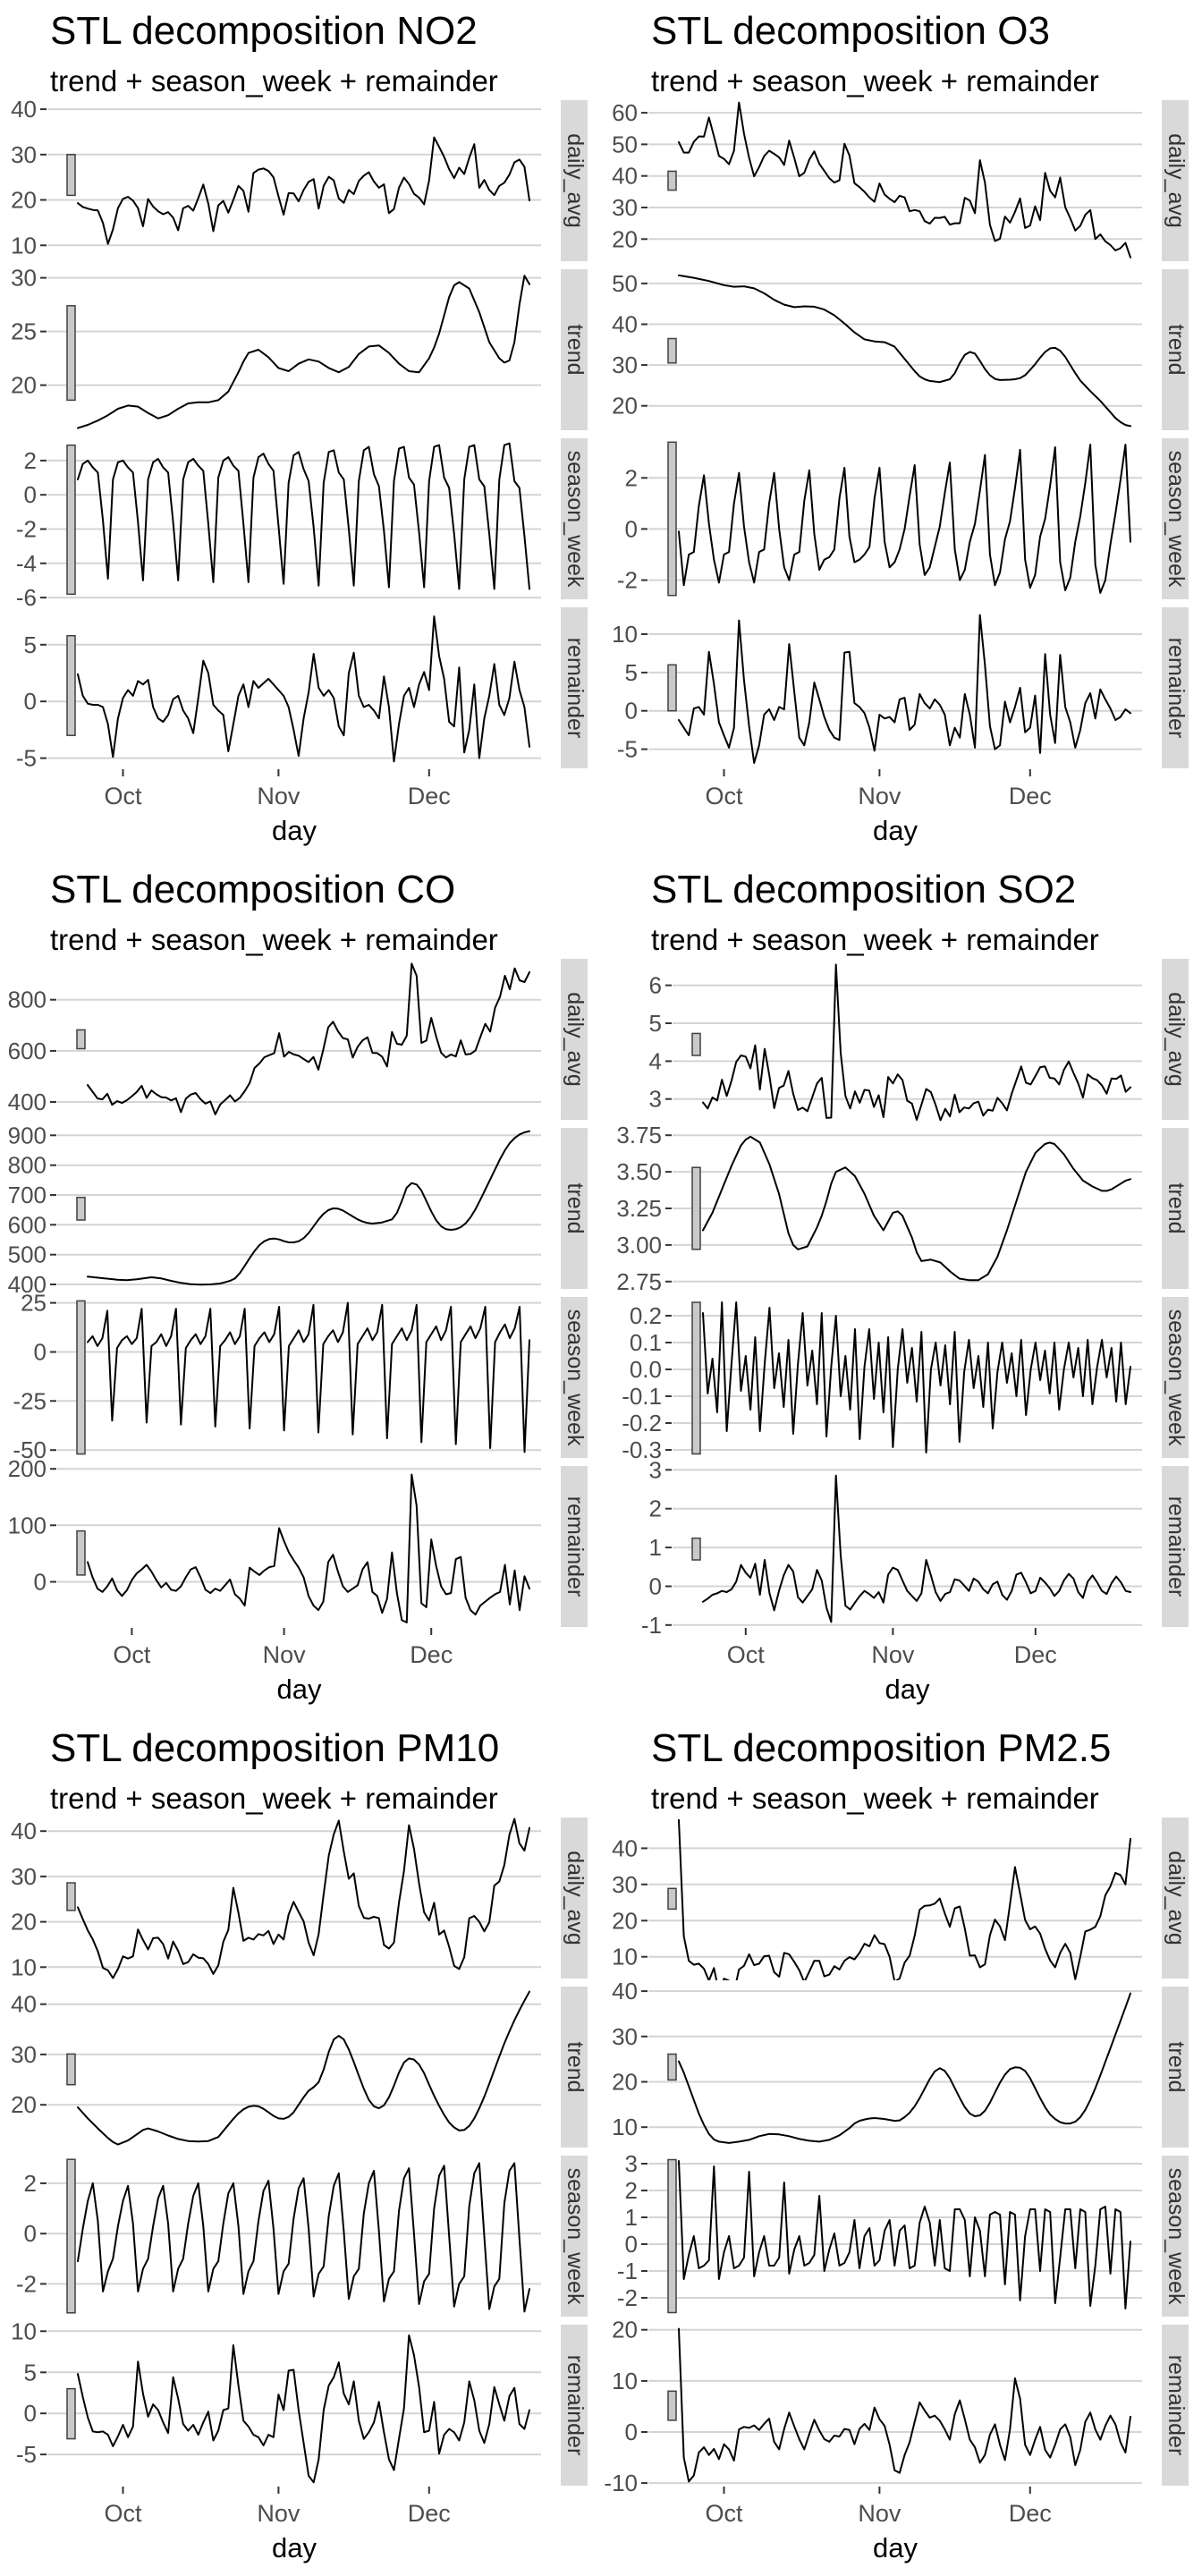 The image size is (1202, 2576). Describe the element at coordinates (646, 1315) in the screenshot. I see `y-tick-label: 0.2` at that location.